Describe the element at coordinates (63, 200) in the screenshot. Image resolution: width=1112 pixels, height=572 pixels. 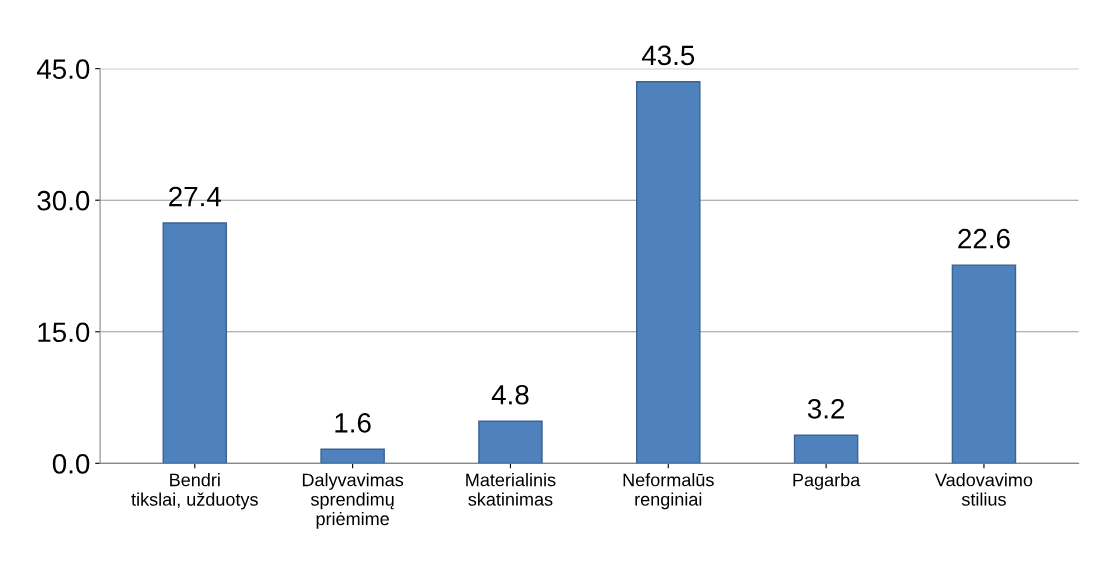
I see `y-tick-label: 30.0` at that location.